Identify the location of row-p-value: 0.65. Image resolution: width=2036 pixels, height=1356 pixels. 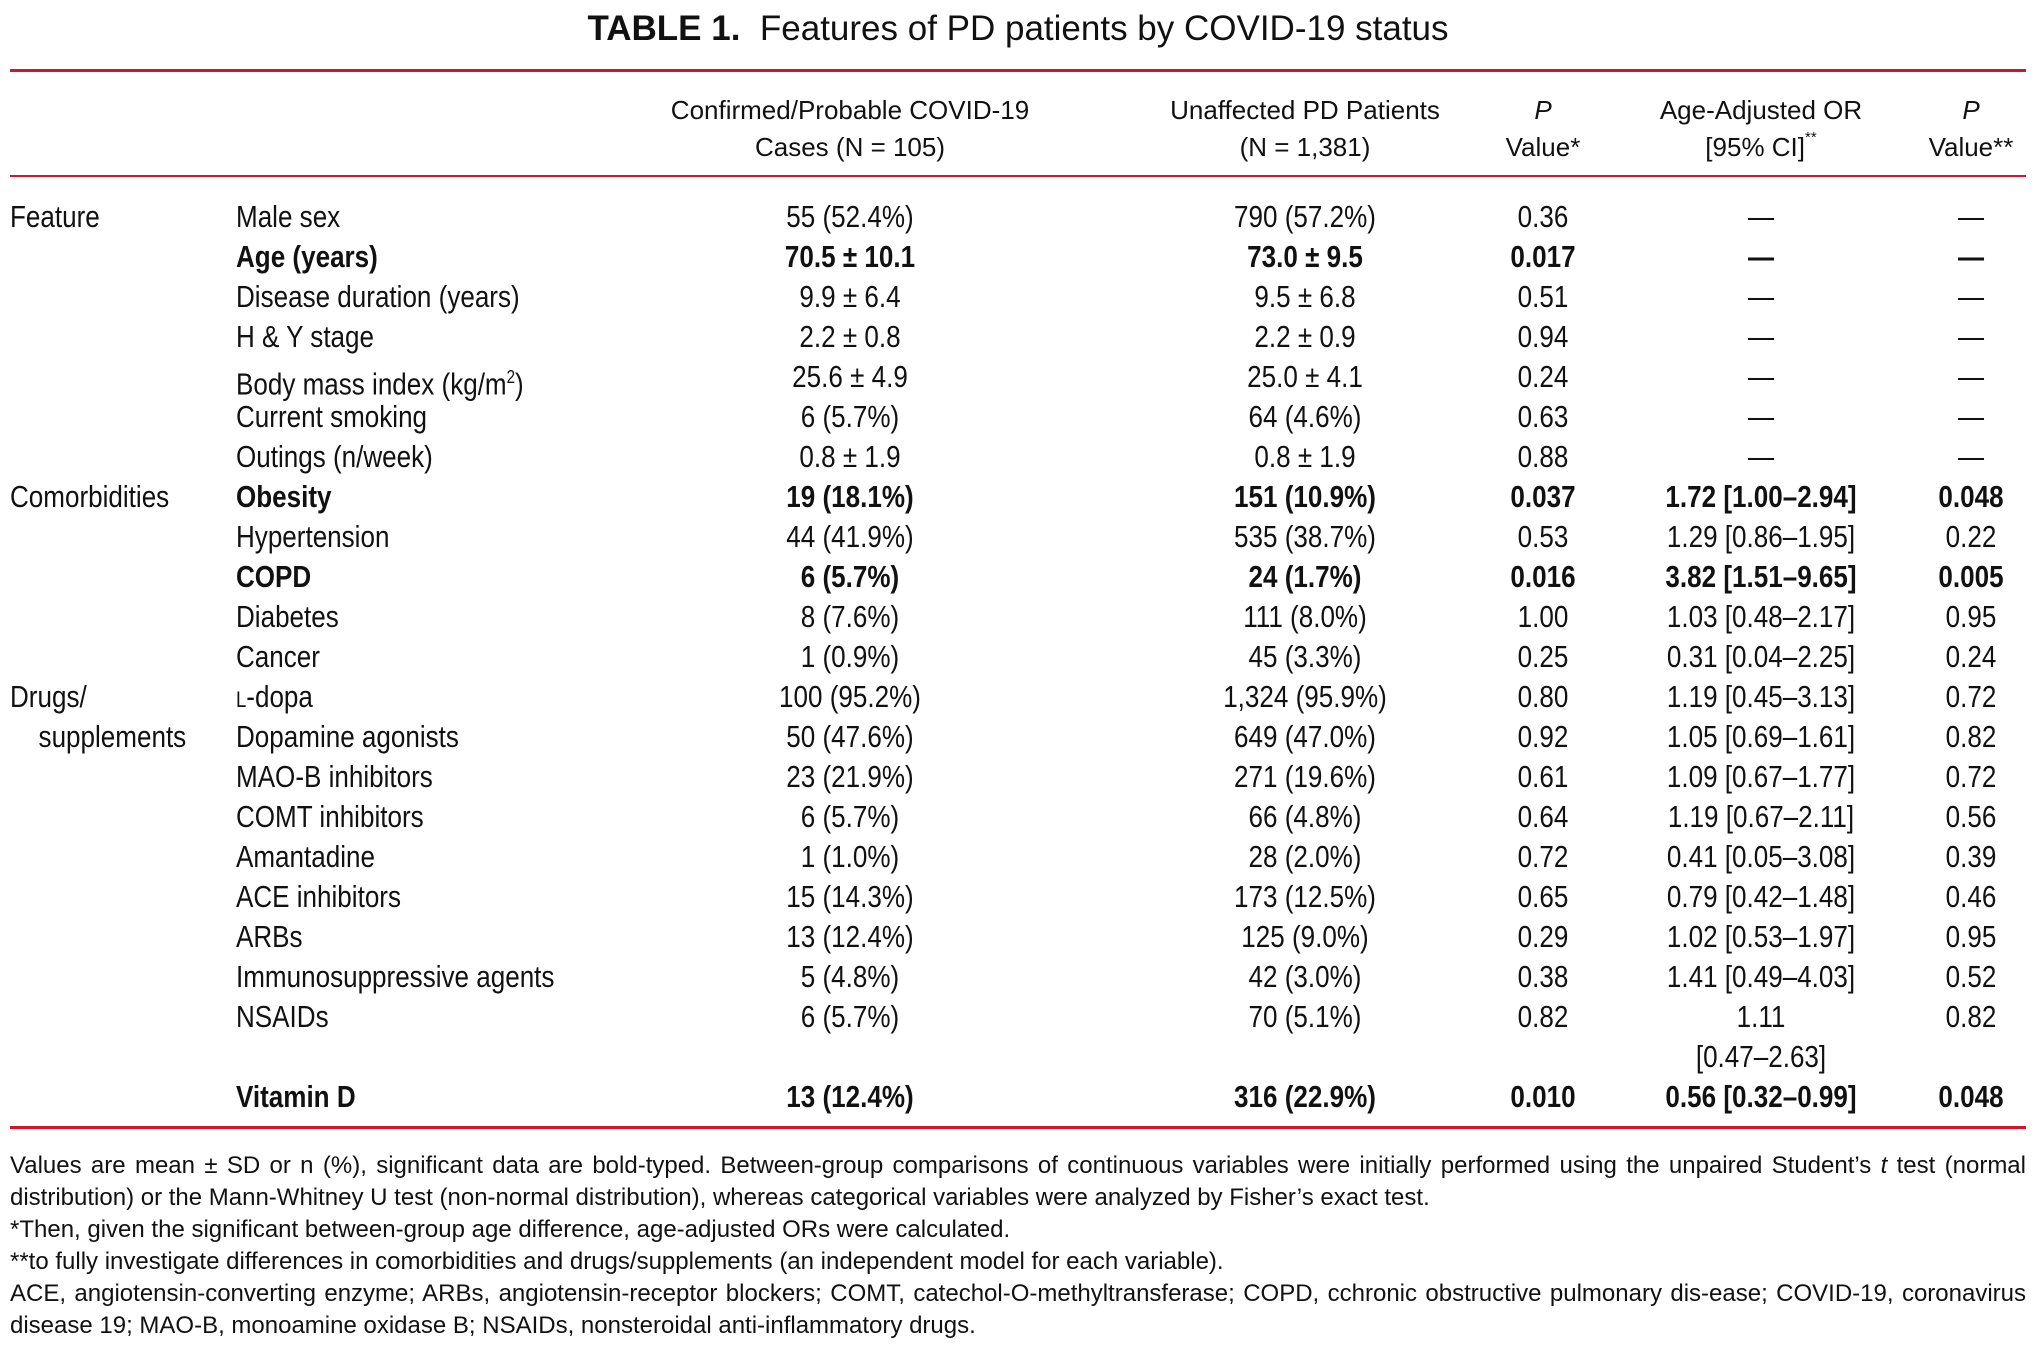
(1543, 896).